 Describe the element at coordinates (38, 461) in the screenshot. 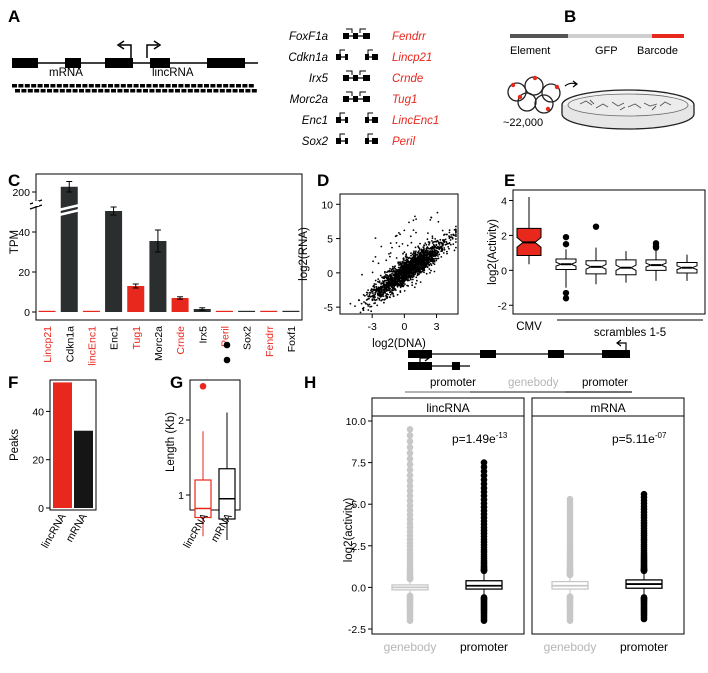

I see `f-y-tick-label: 20` at that location.